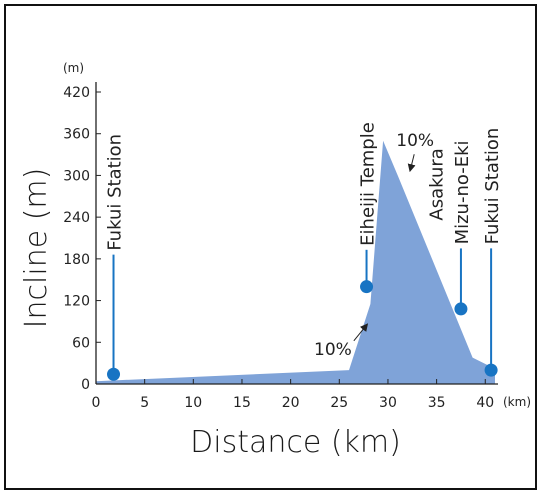  Describe the element at coordinates (96, 403) in the screenshot. I see `x-tick-label: 0` at that location.